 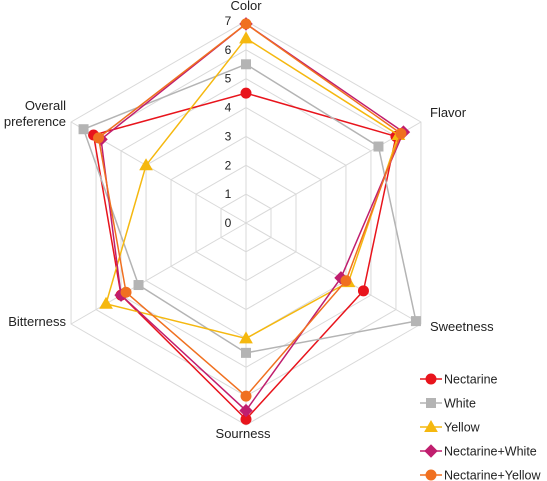 I want to click on axis-label-overall-preference: Overall preference, so click(x=35, y=113).